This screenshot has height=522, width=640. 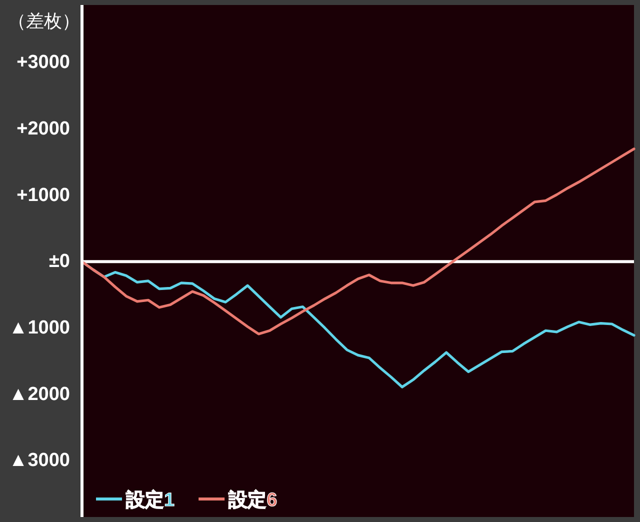 What do you see at coordinates (39, 461) in the screenshot?
I see `y-tick-label: ▲3000` at bounding box center [39, 461].